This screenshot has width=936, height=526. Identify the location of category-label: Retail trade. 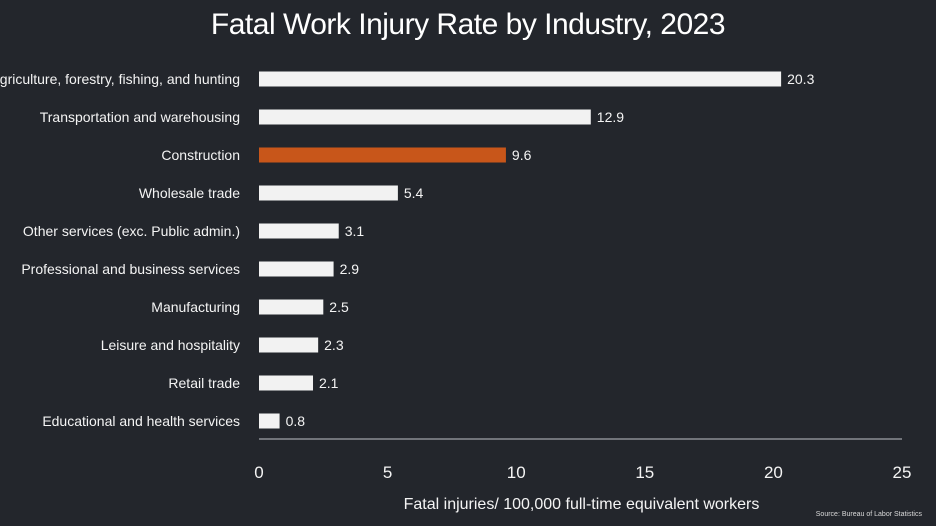
(204, 383).